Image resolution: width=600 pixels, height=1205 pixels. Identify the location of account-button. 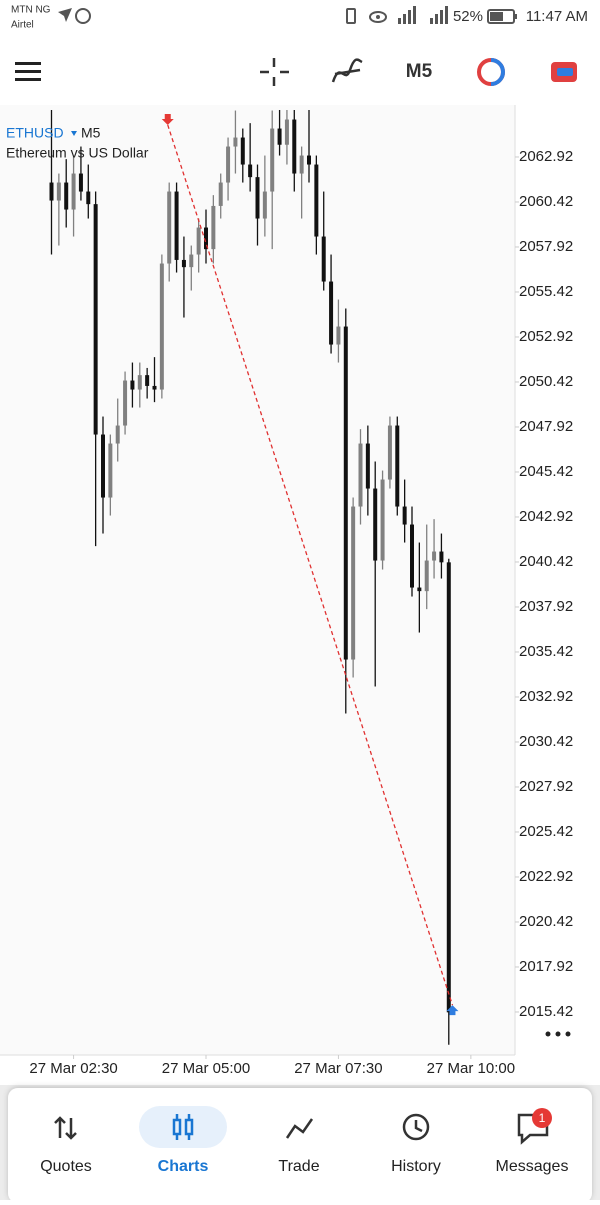
(564, 72).